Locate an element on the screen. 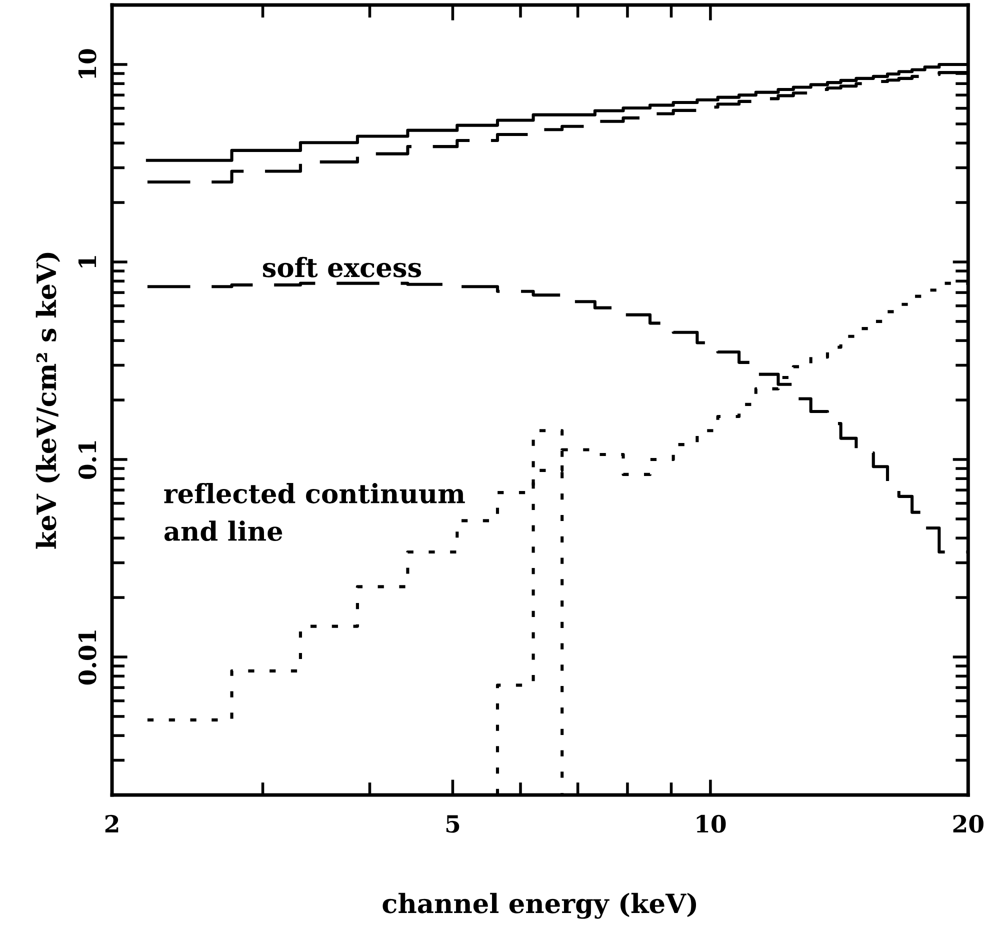 Image resolution: width=994 pixels, height=929 pixels. x-tick-label: 20 is located at coordinates (968, 823).